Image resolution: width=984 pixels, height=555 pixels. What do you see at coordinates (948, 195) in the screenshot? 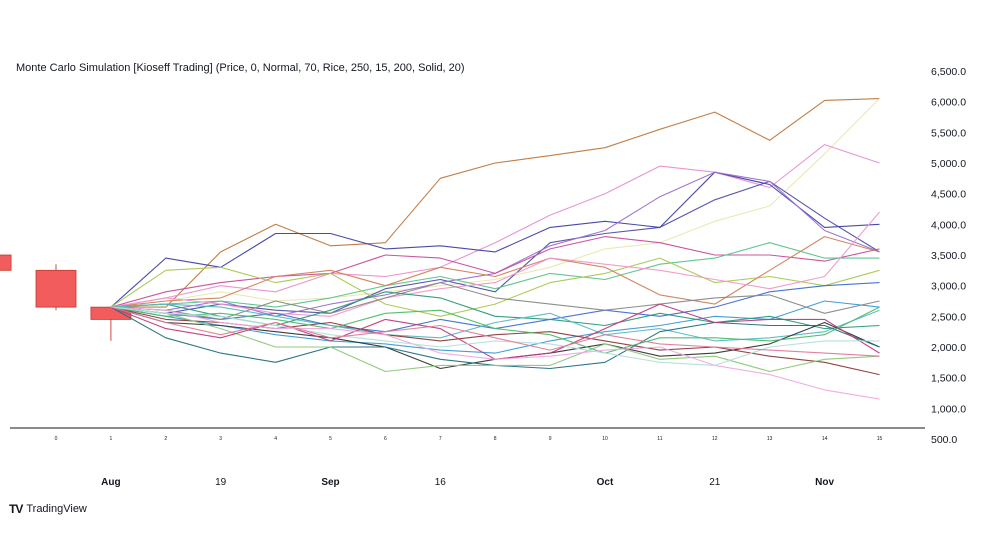
I see `y-tick-label: 4,500.0` at bounding box center [948, 195].